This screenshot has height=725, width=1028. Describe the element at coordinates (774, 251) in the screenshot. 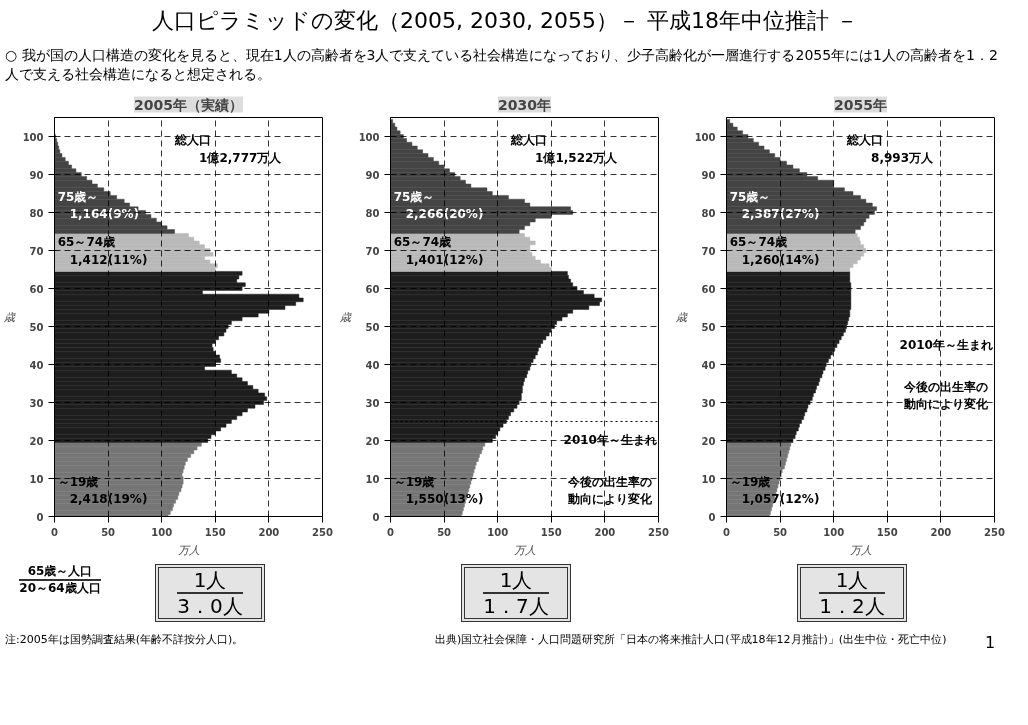

I see `annotation: 65～74歳 1,260(14%)` at that location.